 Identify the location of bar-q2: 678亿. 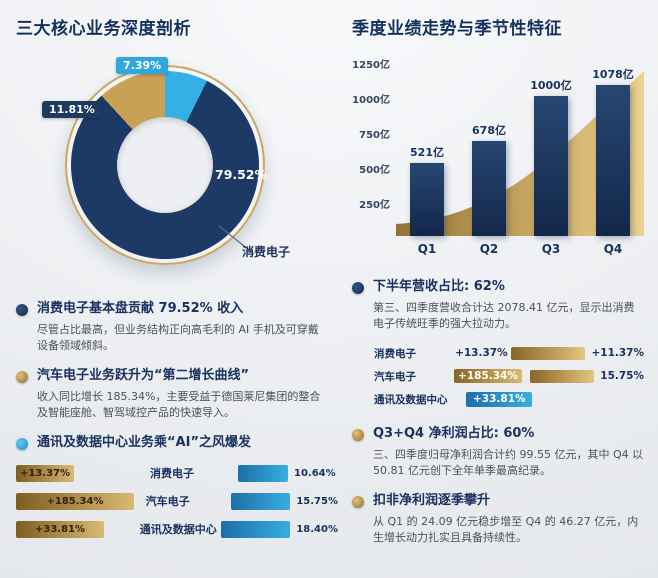
(489, 179).